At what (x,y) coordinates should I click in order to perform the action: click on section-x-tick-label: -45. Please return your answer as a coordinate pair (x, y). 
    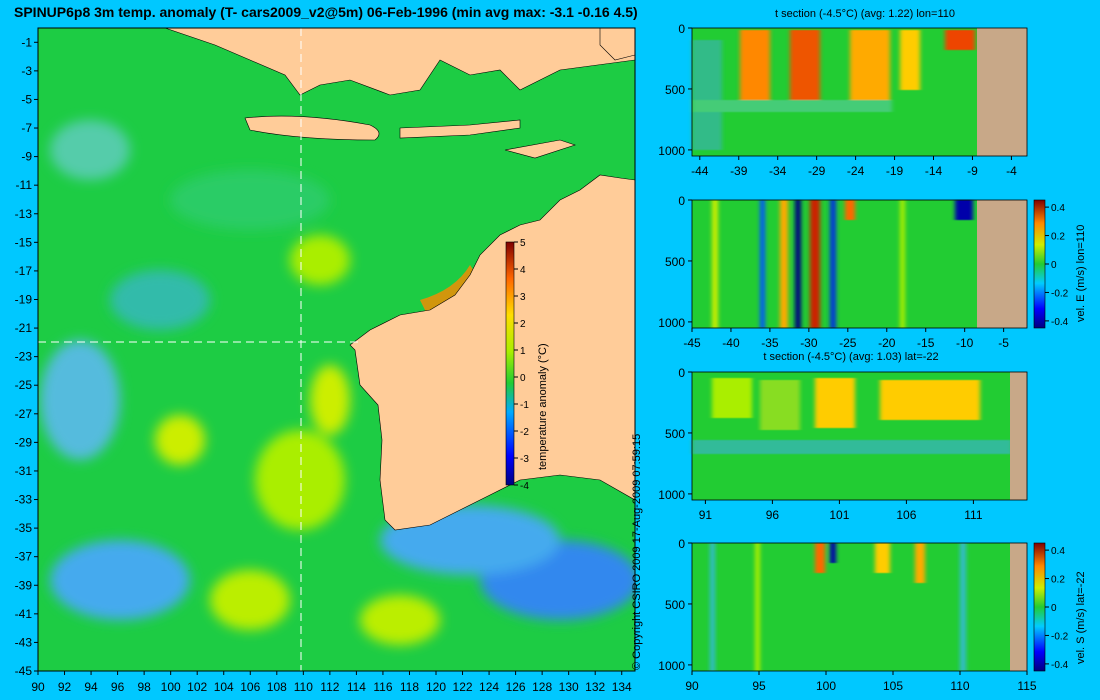
    Looking at the image, I should click on (692, 343).